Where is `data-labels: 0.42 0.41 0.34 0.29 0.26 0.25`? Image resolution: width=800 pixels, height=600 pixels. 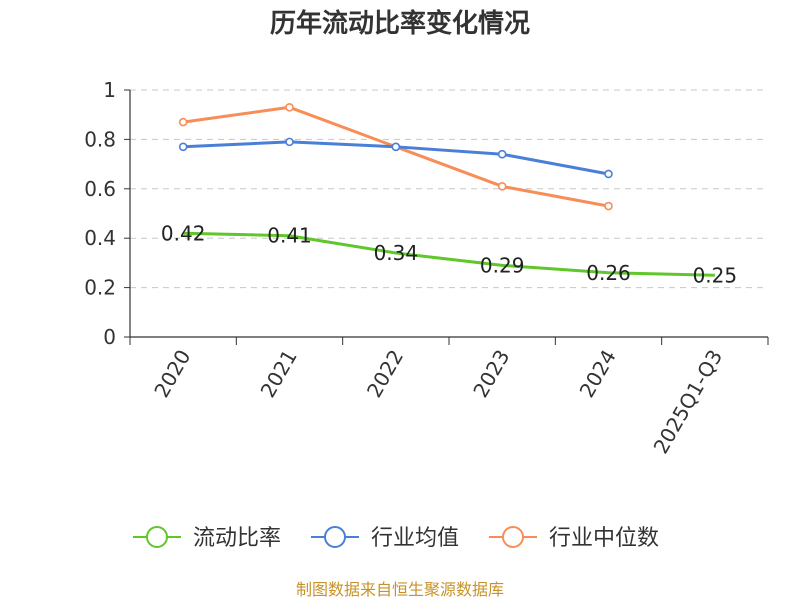 data-labels: 0.42 0.41 0.34 0.29 0.26 0.25 is located at coordinates (449, 254).